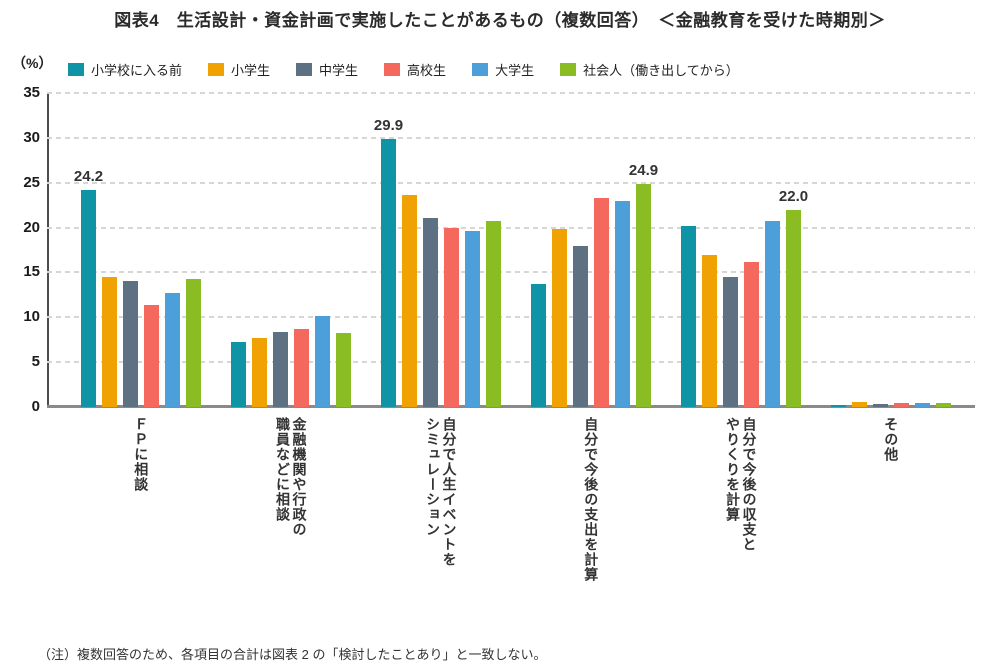 The width and height of the screenshot is (1000, 669). What do you see at coordinates (339, 70) in the screenshot?
I see `legend-label: 中学生` at bounding box center [339, 70].